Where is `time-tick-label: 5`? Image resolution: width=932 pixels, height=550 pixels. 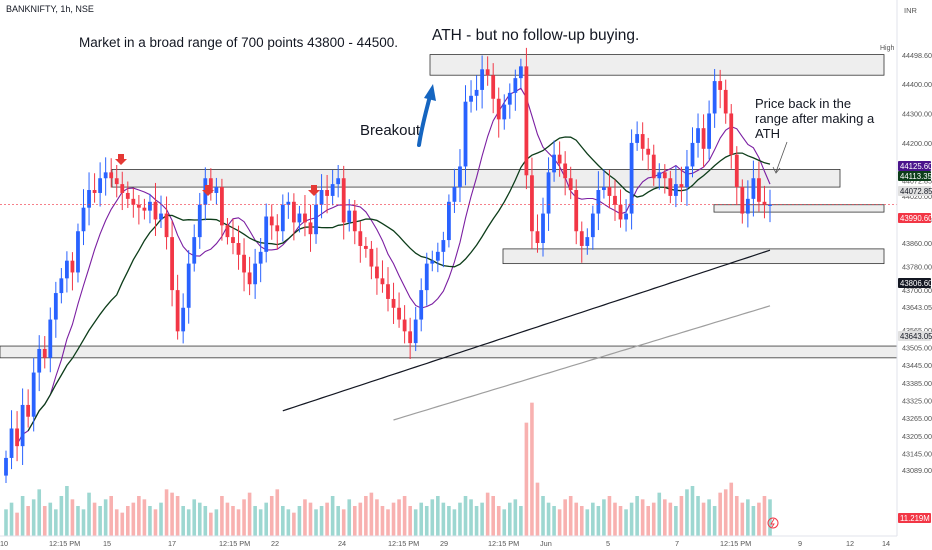 time-tick-label: 5 is located at coordinates (608, 543).